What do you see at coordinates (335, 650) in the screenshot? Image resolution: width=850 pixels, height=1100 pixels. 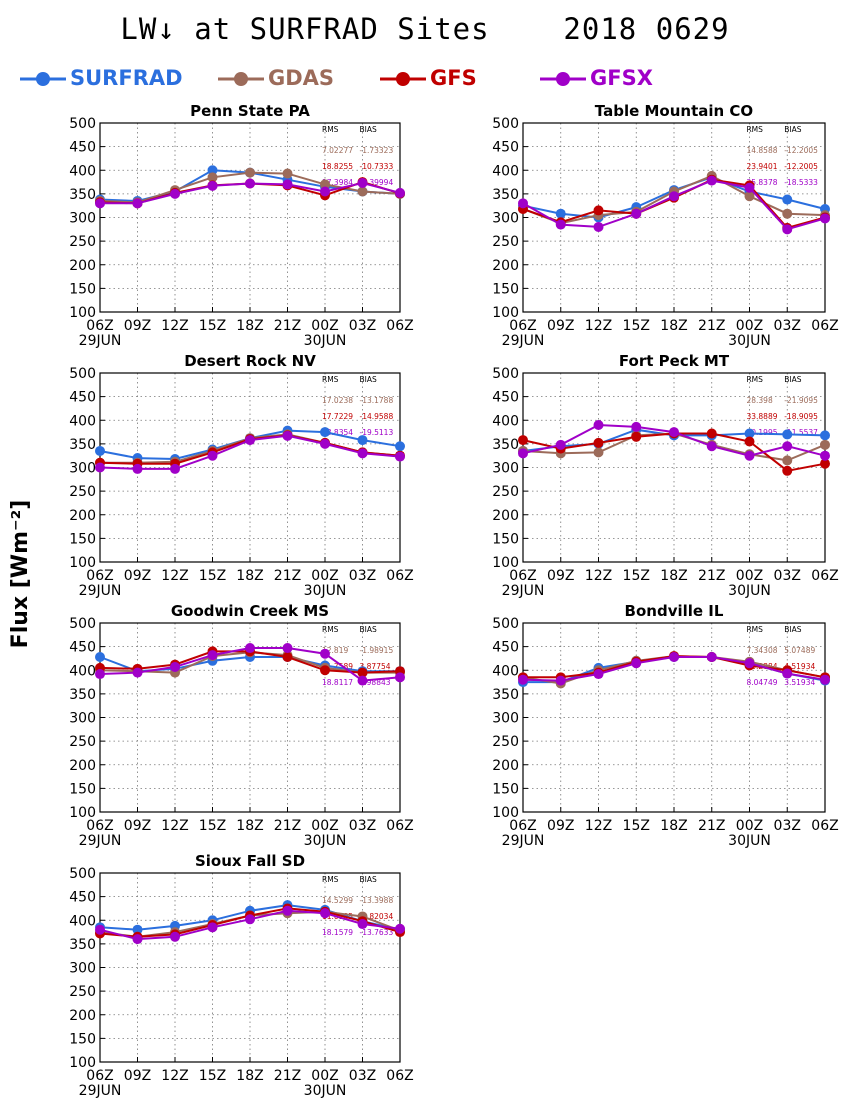 I see `stats-rms-gdas: 12.819` at bounding box center [335, 650].